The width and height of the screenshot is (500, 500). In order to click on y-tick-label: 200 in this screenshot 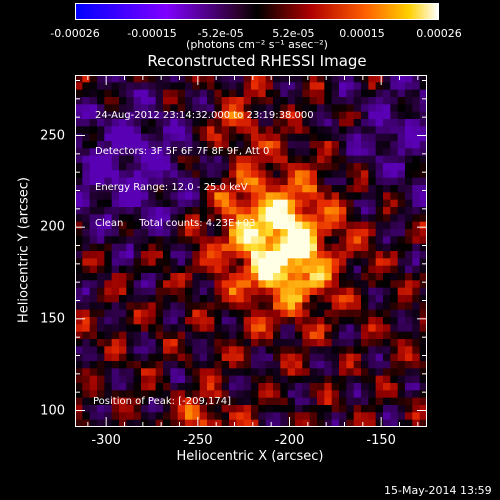, I will do `click(52, 227)`.